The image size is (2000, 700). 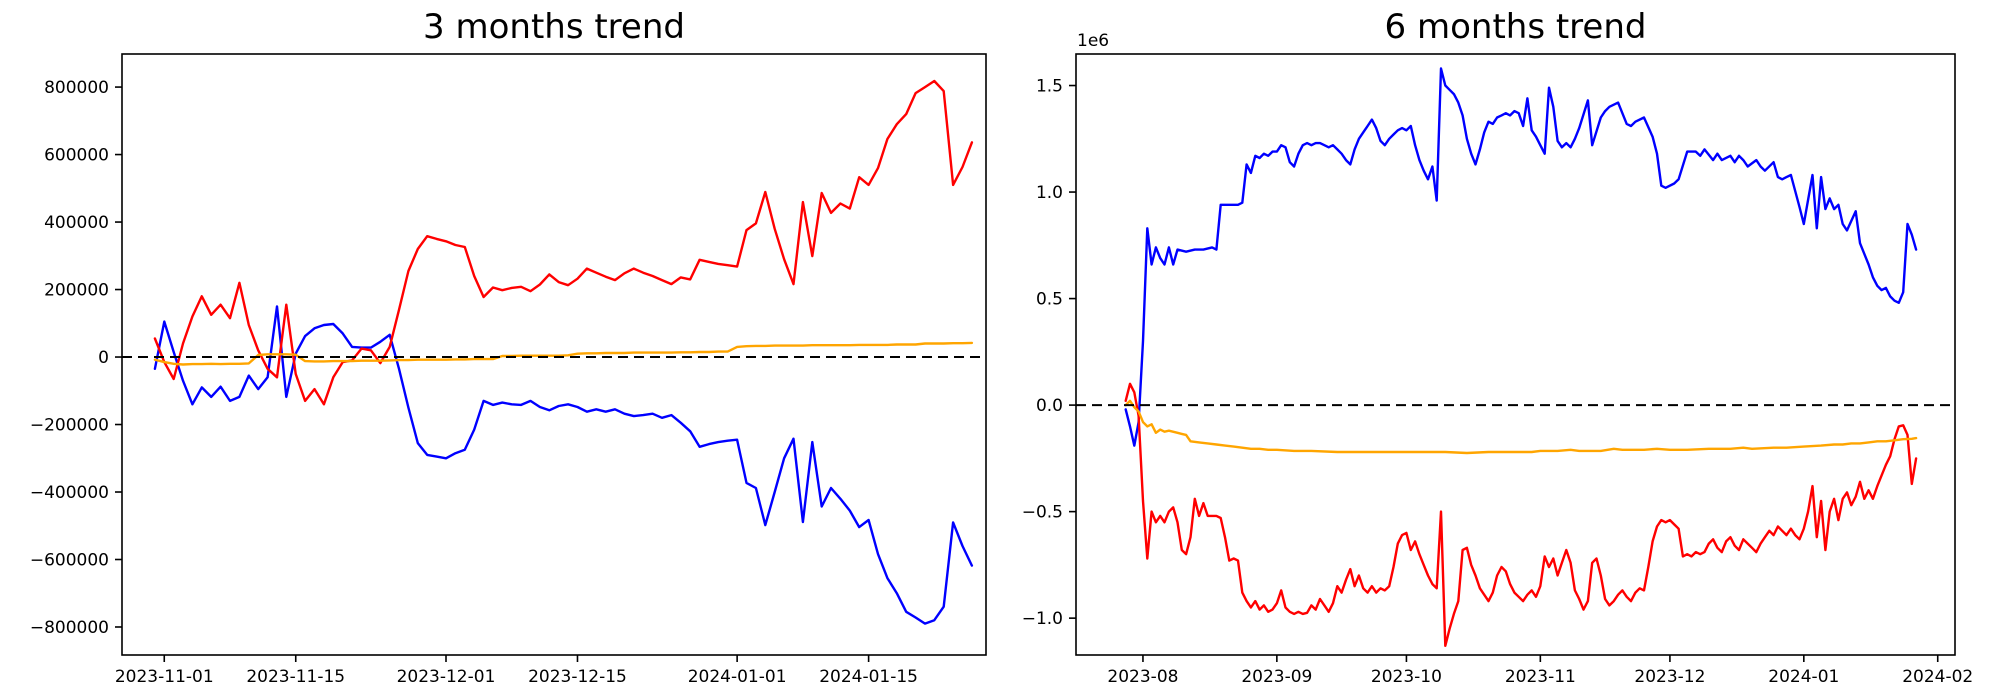 I want to click on x-tick-label: 2023-11-01, so click(x=164, y=677).